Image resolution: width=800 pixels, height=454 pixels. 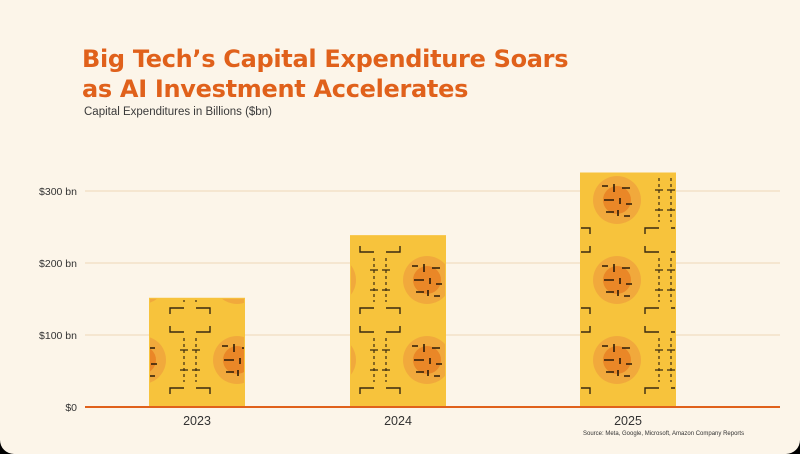 I want to click on x-tick-label: 2024, so click(x=398, y=421).